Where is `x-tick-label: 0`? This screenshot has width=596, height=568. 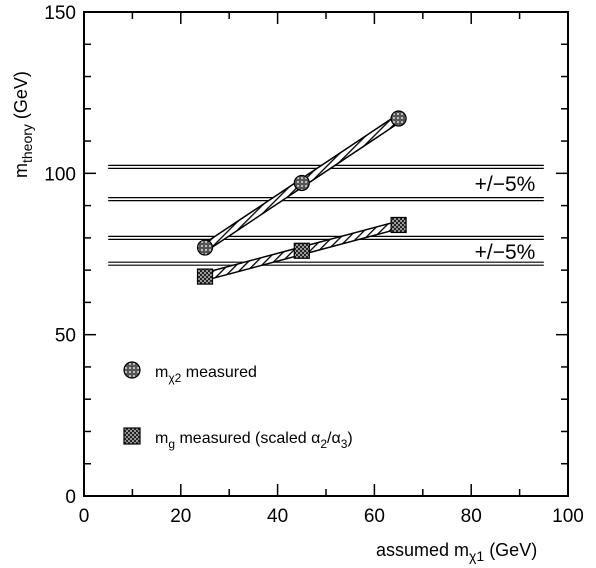
x-tick-label: 0 is located at coordinates (84, 516).